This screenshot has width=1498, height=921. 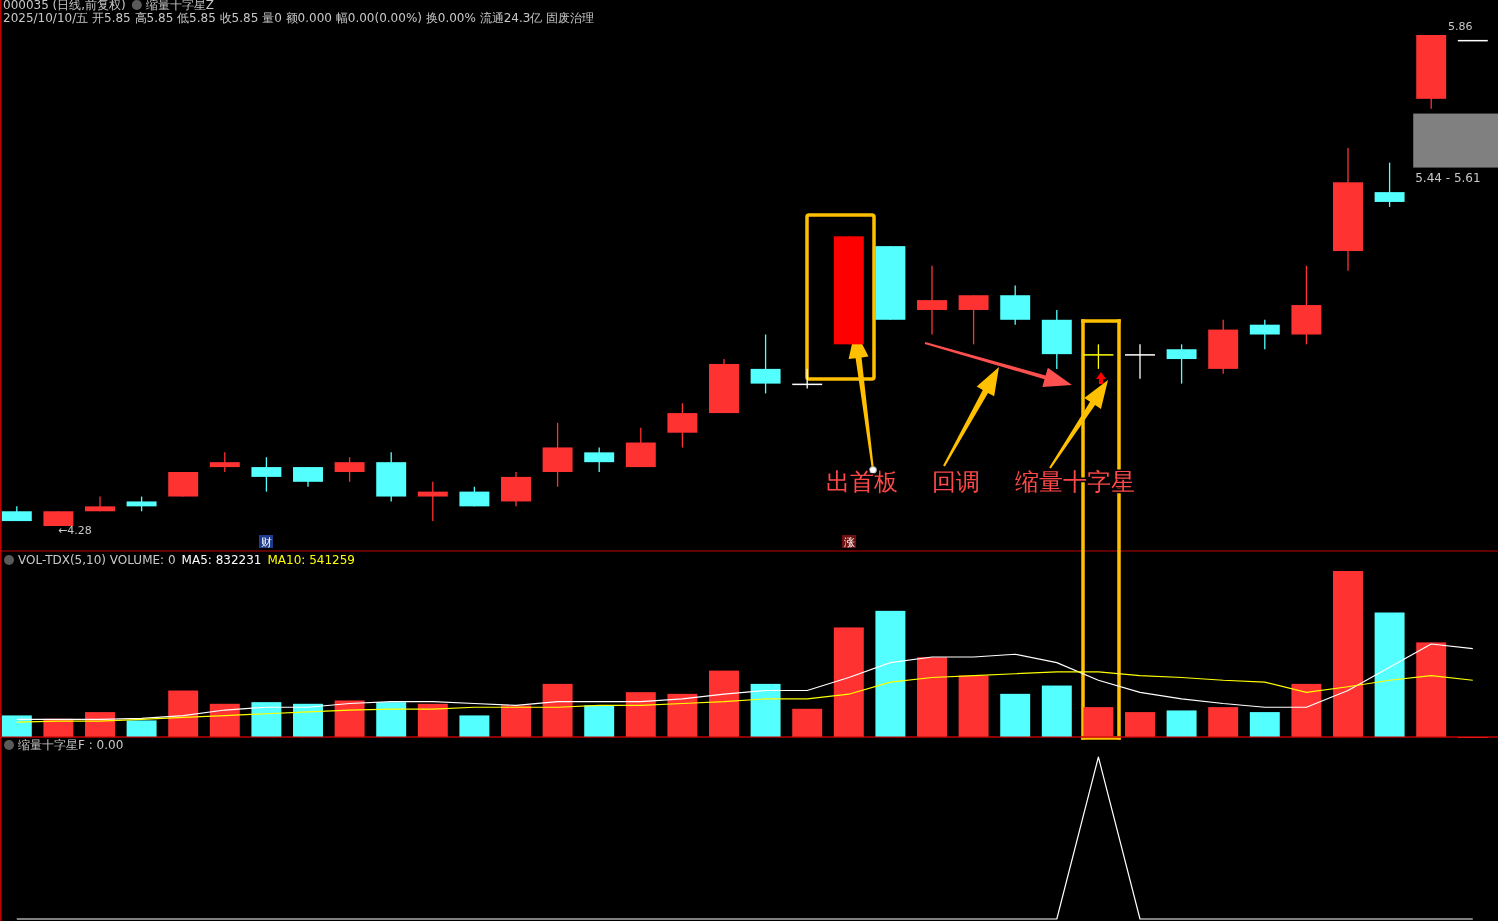 I want to click on annotation: ←4.28, so click(x=75, y=530).